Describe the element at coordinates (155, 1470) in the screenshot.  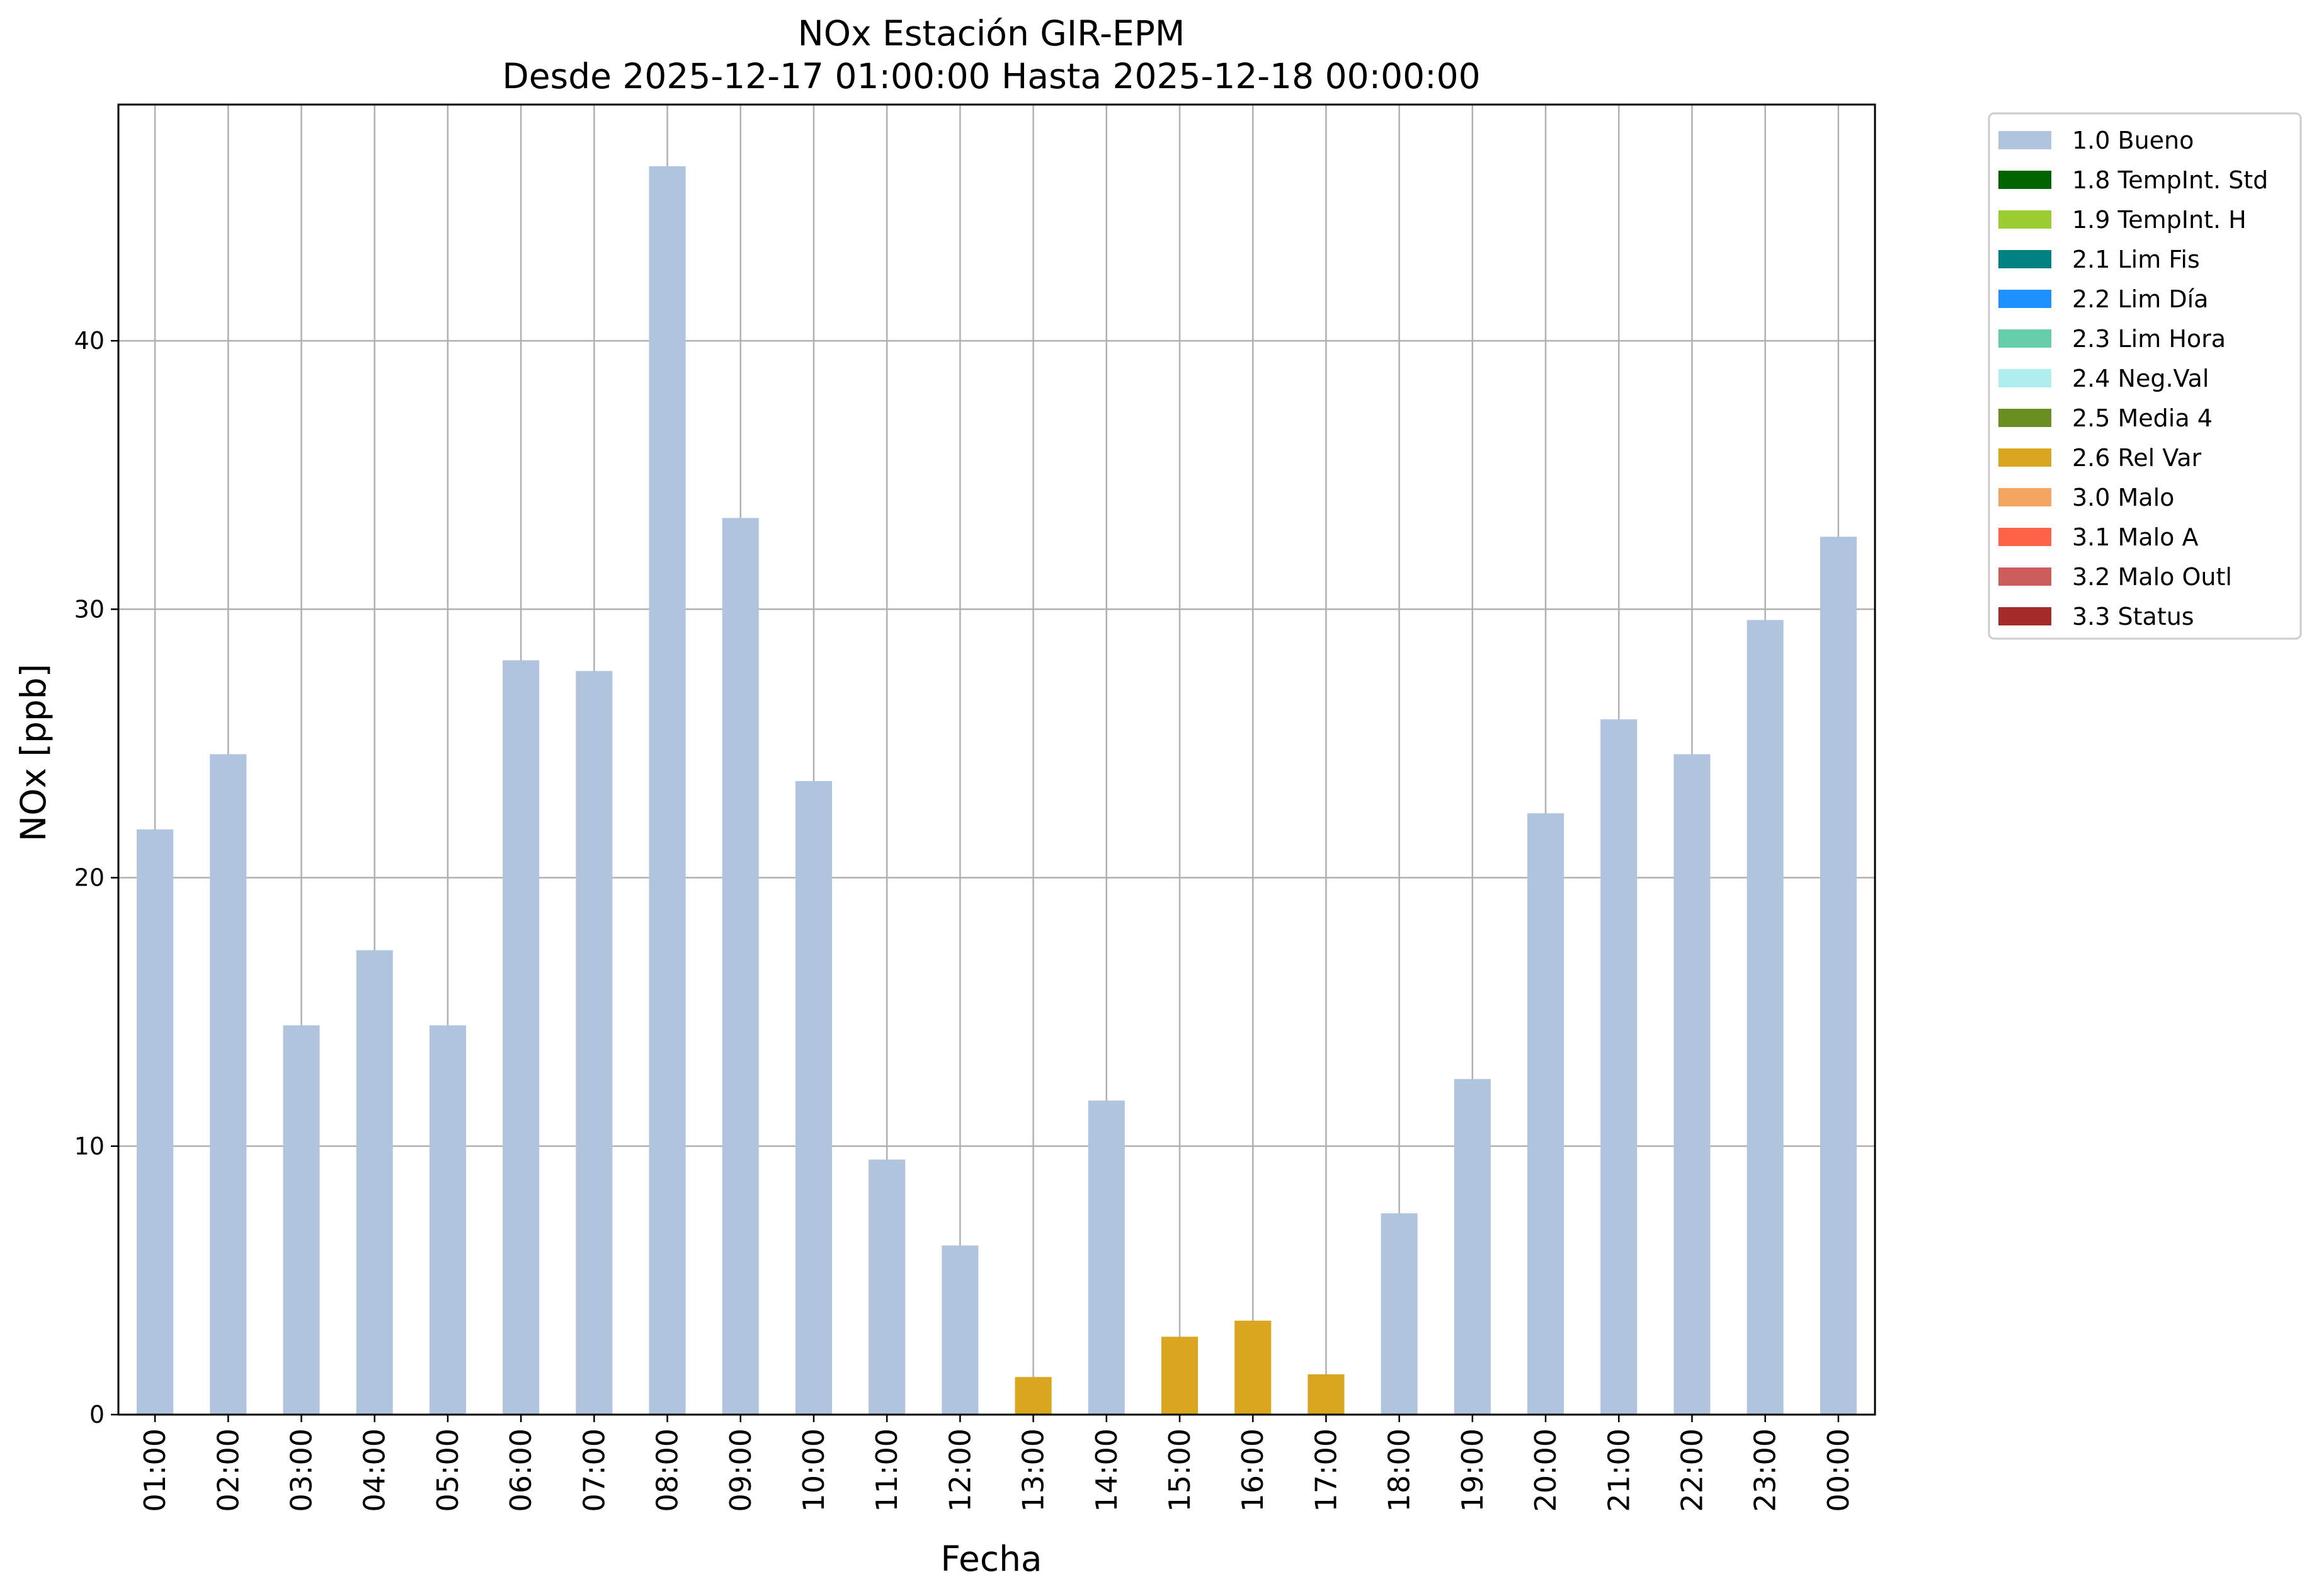
I see `x-tick-label: 01:00` at that location.